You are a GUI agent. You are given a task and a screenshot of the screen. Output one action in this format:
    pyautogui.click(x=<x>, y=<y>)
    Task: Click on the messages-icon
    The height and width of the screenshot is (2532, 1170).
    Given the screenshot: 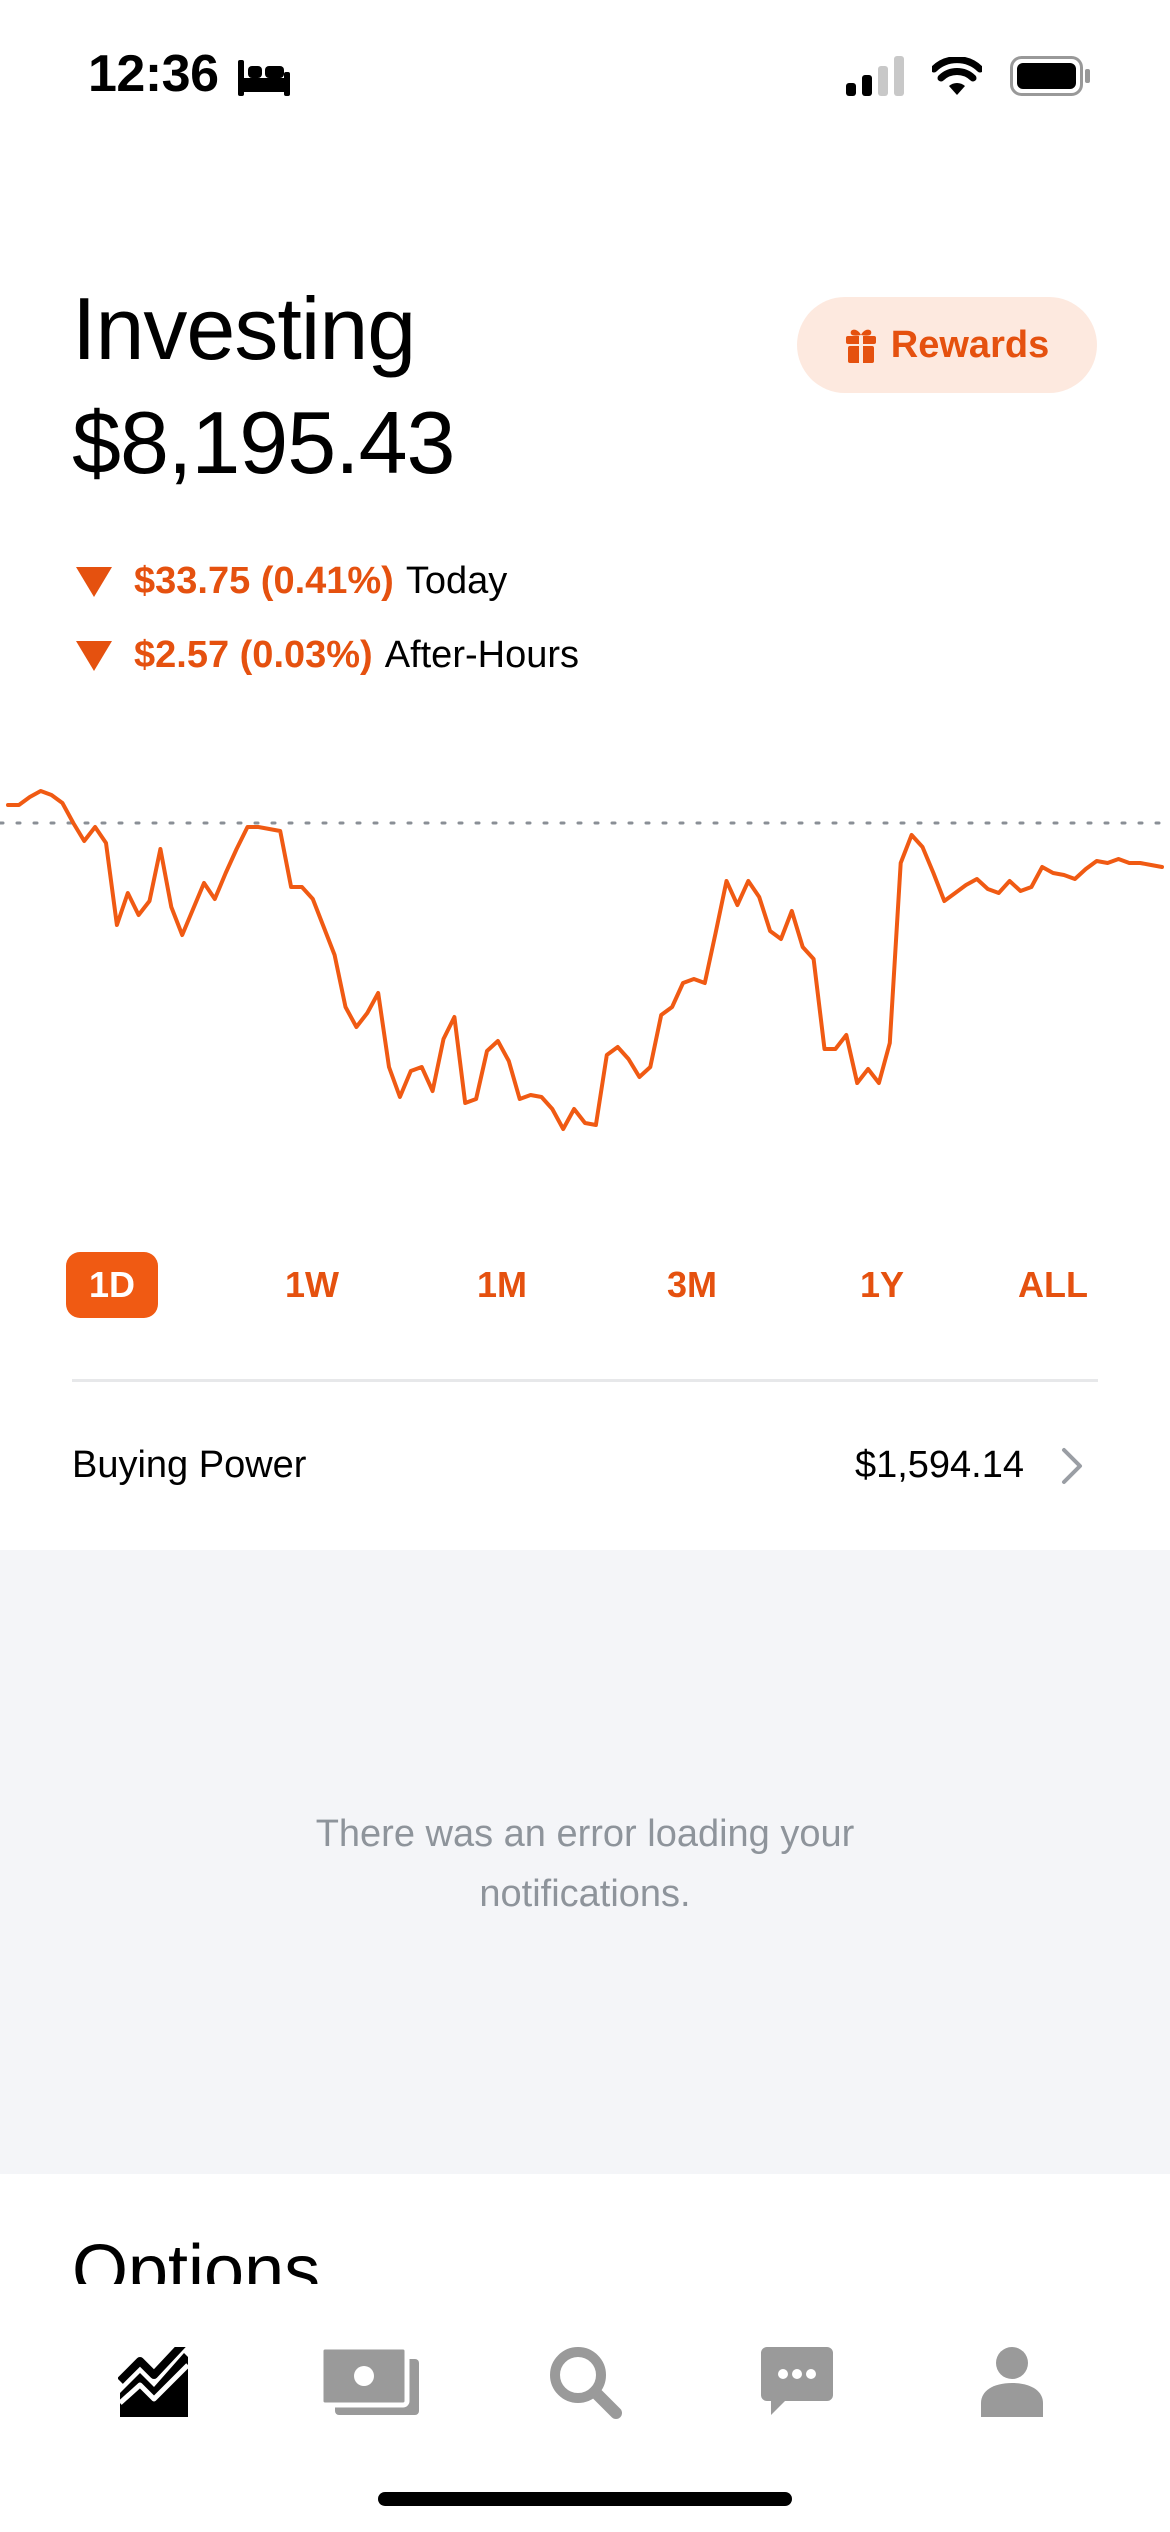 What is the action you would take?
    pyautogui.click(x=797, y=2384)
    